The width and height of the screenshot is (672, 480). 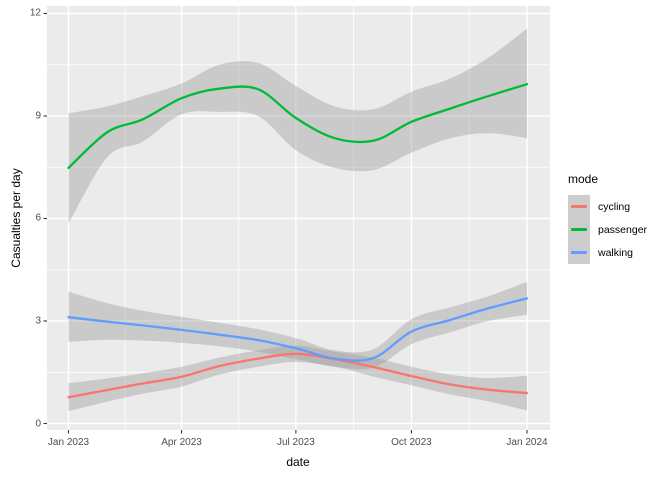 I want to click on legend-item-walking: walking, so click(x=607, y=252).